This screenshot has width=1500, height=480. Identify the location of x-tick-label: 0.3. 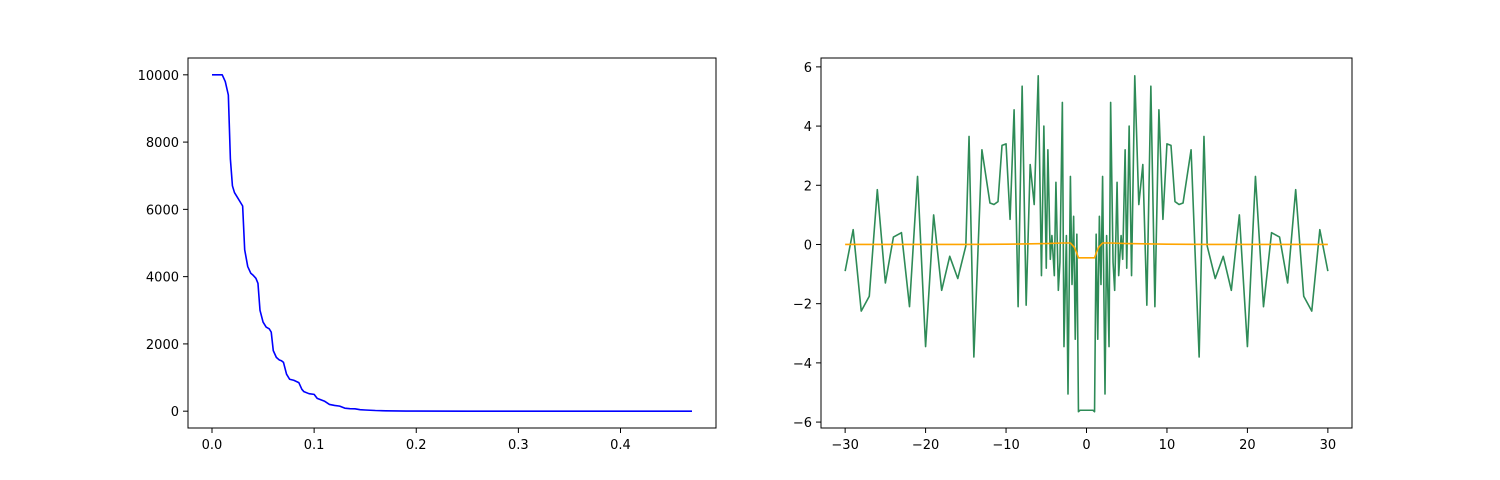
(518, 445).